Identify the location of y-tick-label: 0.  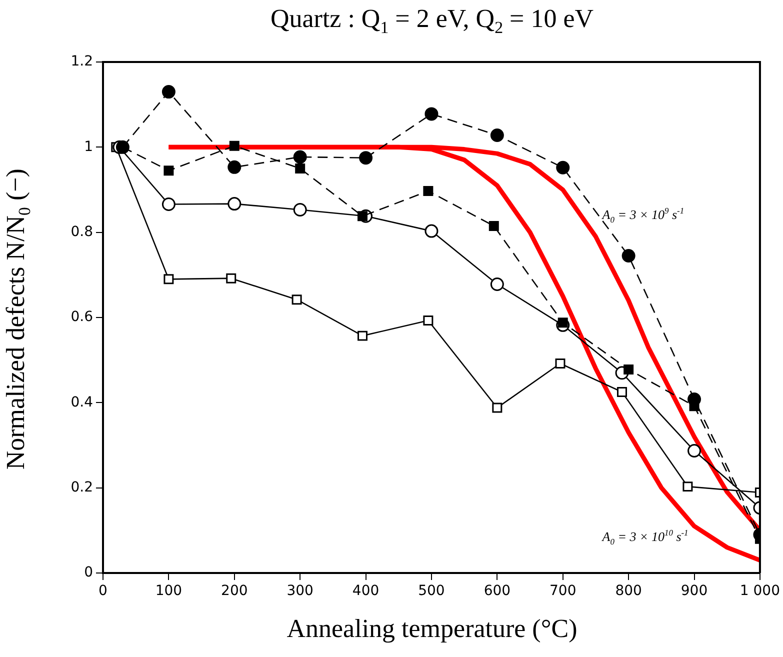
(88, 572).